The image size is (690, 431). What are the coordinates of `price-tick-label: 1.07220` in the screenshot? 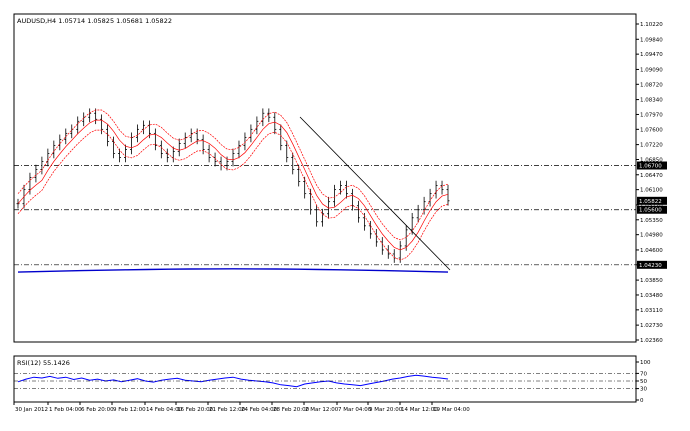 It's located at (651, 146).